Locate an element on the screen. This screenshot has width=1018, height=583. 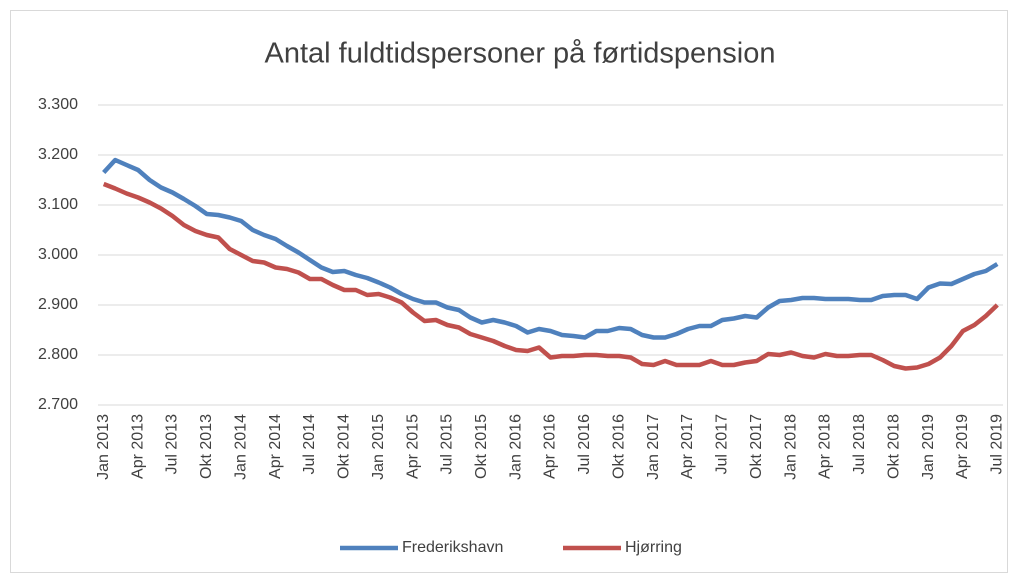
x-tick-label: Apr 2014 is located at coordinates (275, 446).